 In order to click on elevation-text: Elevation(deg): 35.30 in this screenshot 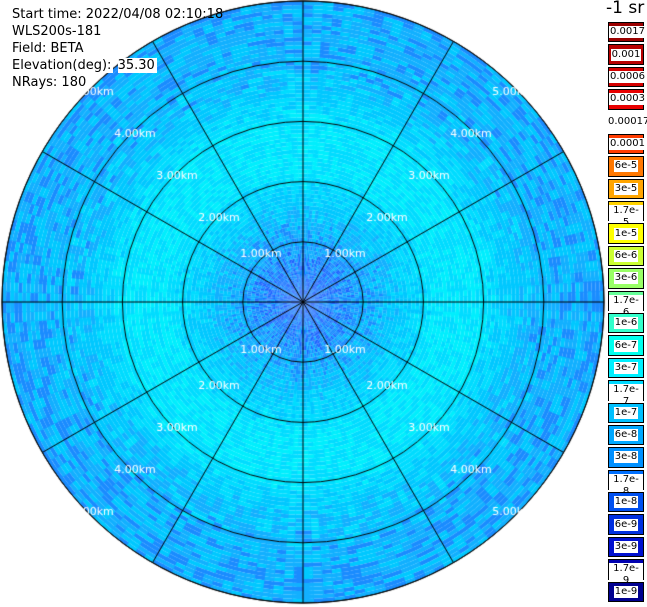, I will do `click(117, 65)`.